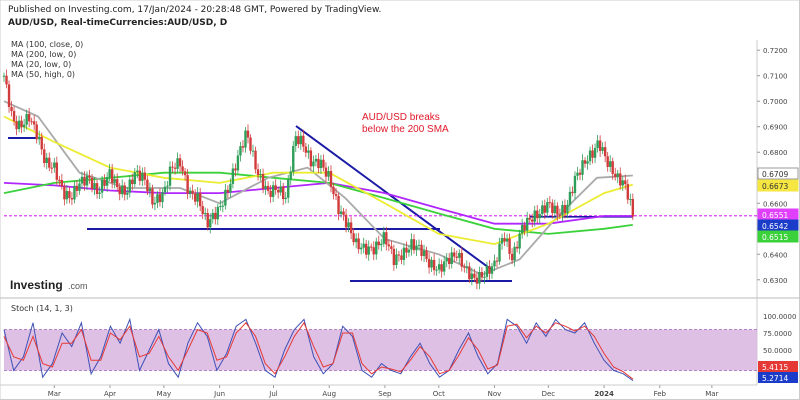 The height and width of the screenshot is (400, 800). What do you see at coordinates (711, 394) in the screenshot?
I see `x-tick-label: Mar` at bounding box center [711, 394].